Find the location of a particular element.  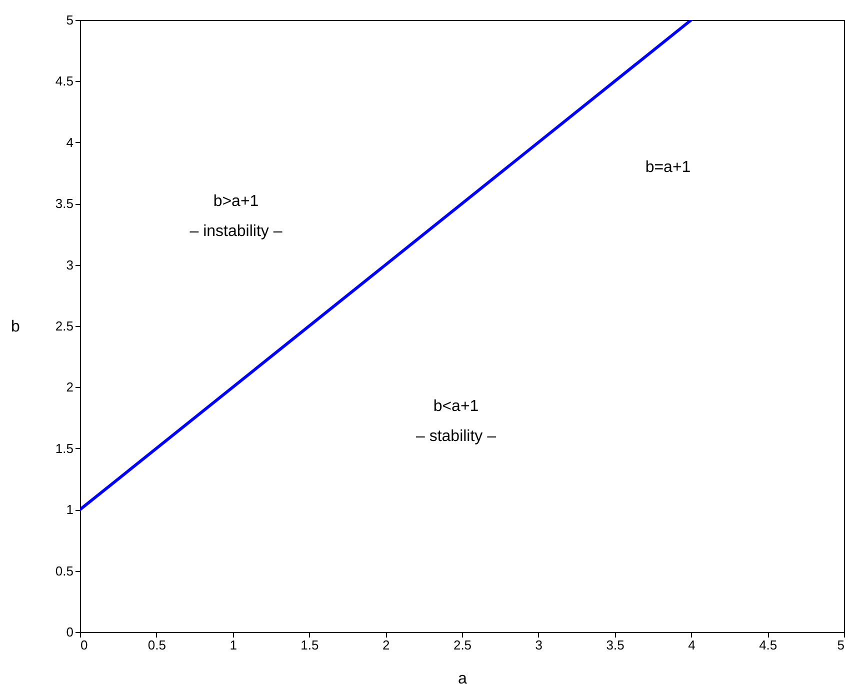

y-tick-label: 2 is located at coordinates (70, 387).